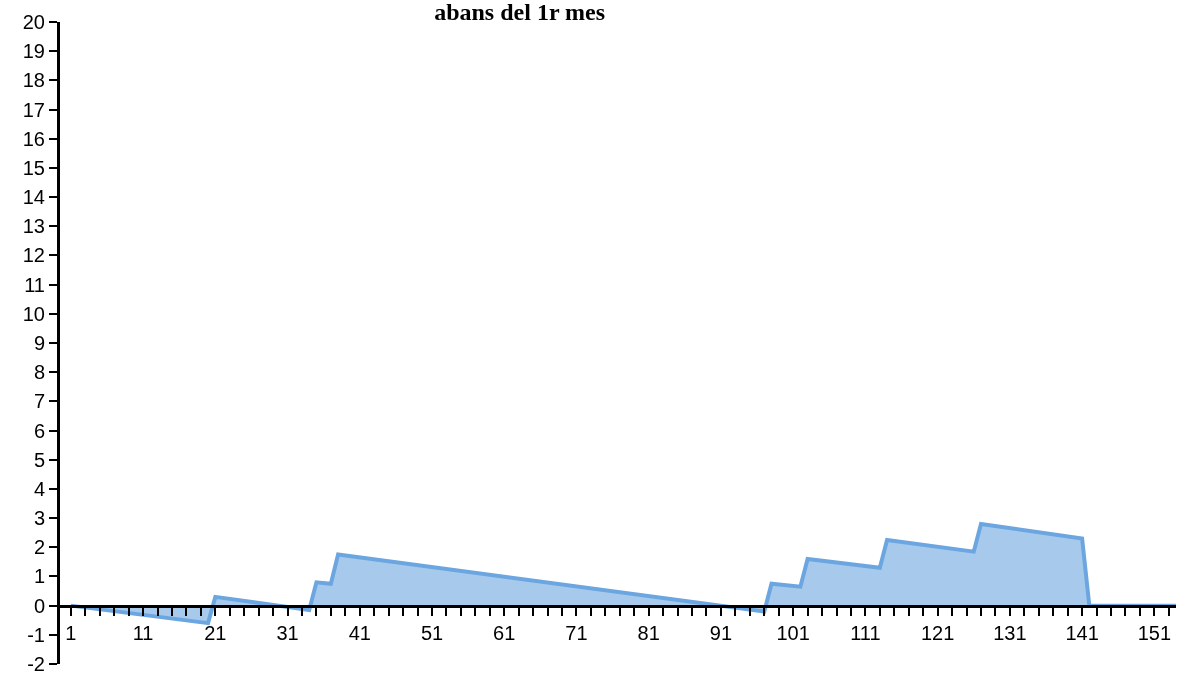  Describe the element at coordinates (33, 226) in the screenshot. I see `y-tick-label: 13` at that location.